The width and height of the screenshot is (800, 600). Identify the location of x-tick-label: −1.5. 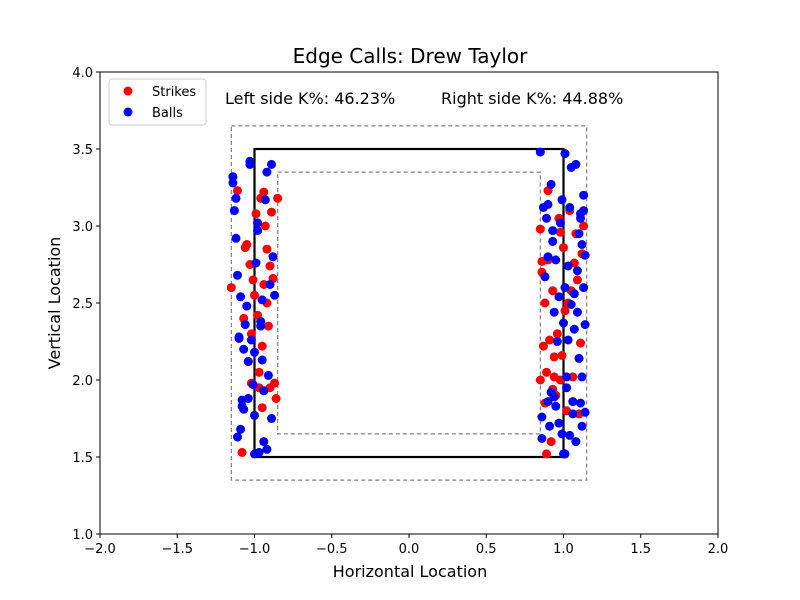
(177, 549).